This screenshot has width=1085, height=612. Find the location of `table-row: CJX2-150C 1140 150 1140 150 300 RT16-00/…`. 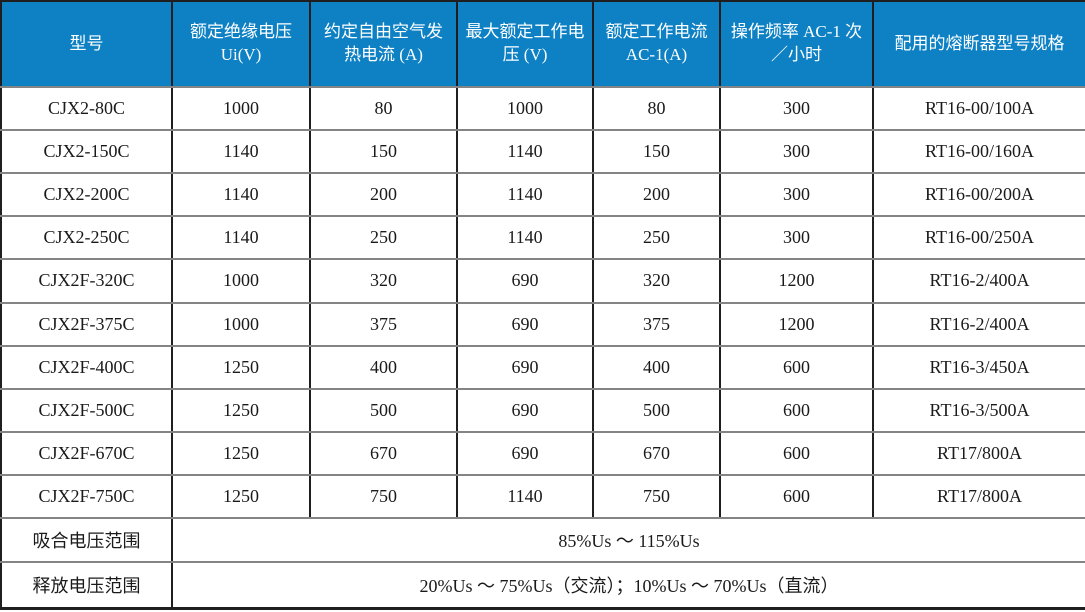

table-row: CJX2-150C 1140 150 1140 150 300 RT16-00/… is located at coordinates (542, 152).